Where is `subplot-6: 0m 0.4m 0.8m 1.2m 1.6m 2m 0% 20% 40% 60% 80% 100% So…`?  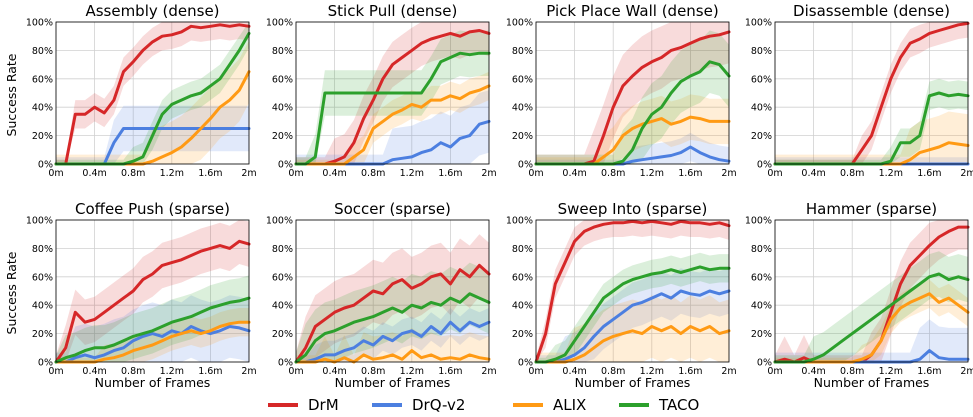 subplot-6: 0m 0.4m 0.8m 1.2m 1.6m 2m 0% 20% 40% 60% 80% 100% So… is located at coordinates (381, 295).